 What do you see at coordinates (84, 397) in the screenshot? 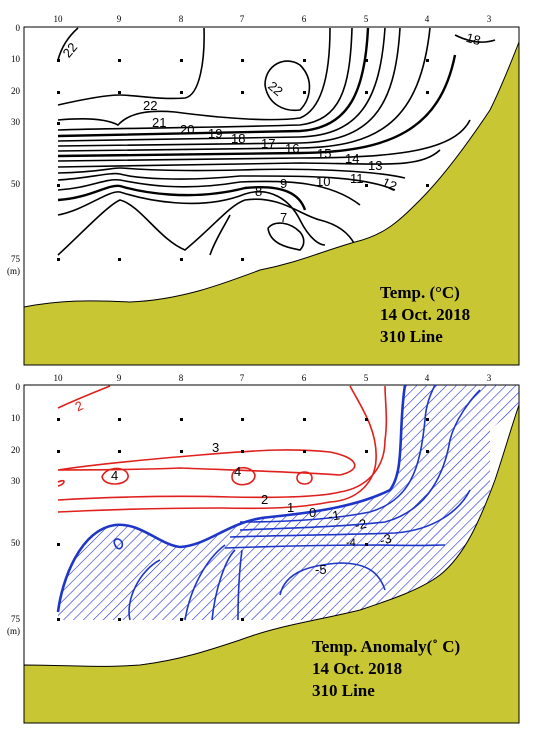
I see `contour-2-upper` at bounding box center [84, 397].